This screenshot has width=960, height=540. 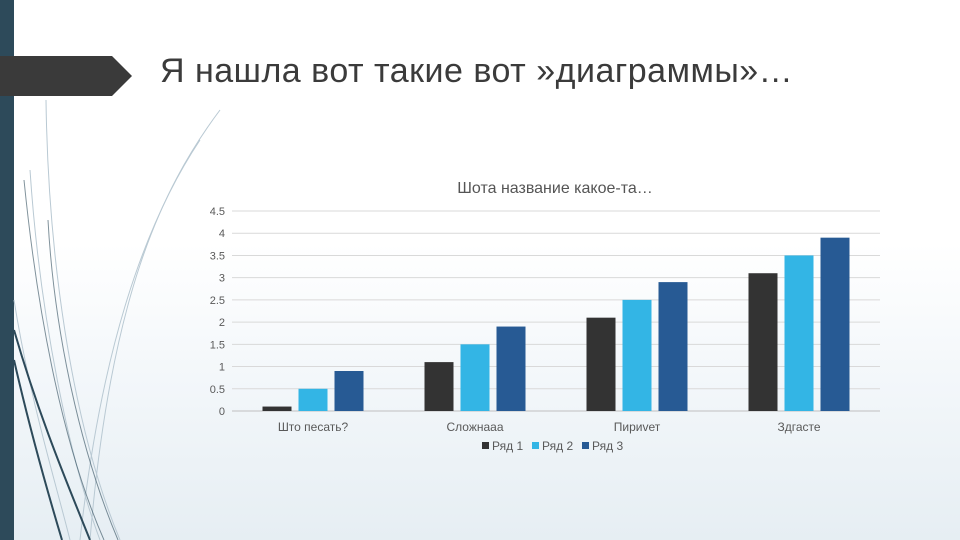 I want to click on x-category-label: Што песать?, so click(x=313, y=427).